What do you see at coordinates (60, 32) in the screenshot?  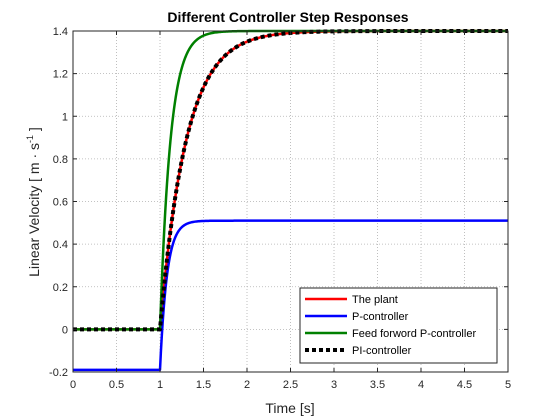 I see `y-tick-label: 1.4` at bounding box center [60, 32].